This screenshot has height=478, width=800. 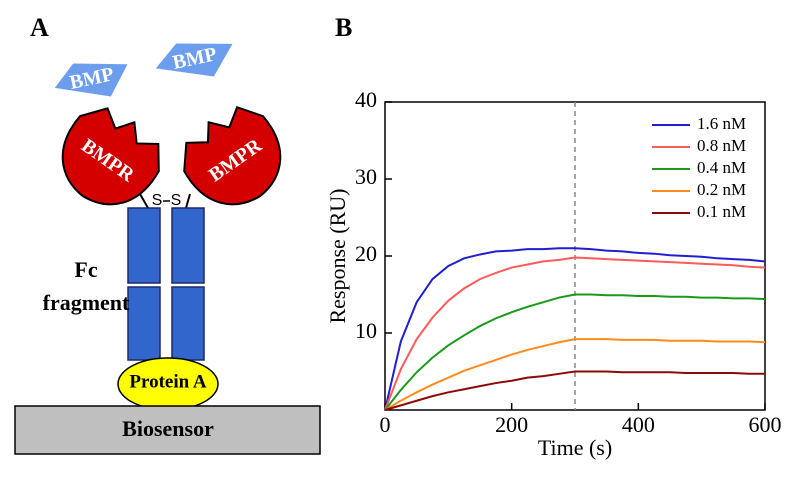 What do you see at coordinates (85, 269) in the screenshot?
I see `fc-label: Fc` at bounding box center [85, 269].